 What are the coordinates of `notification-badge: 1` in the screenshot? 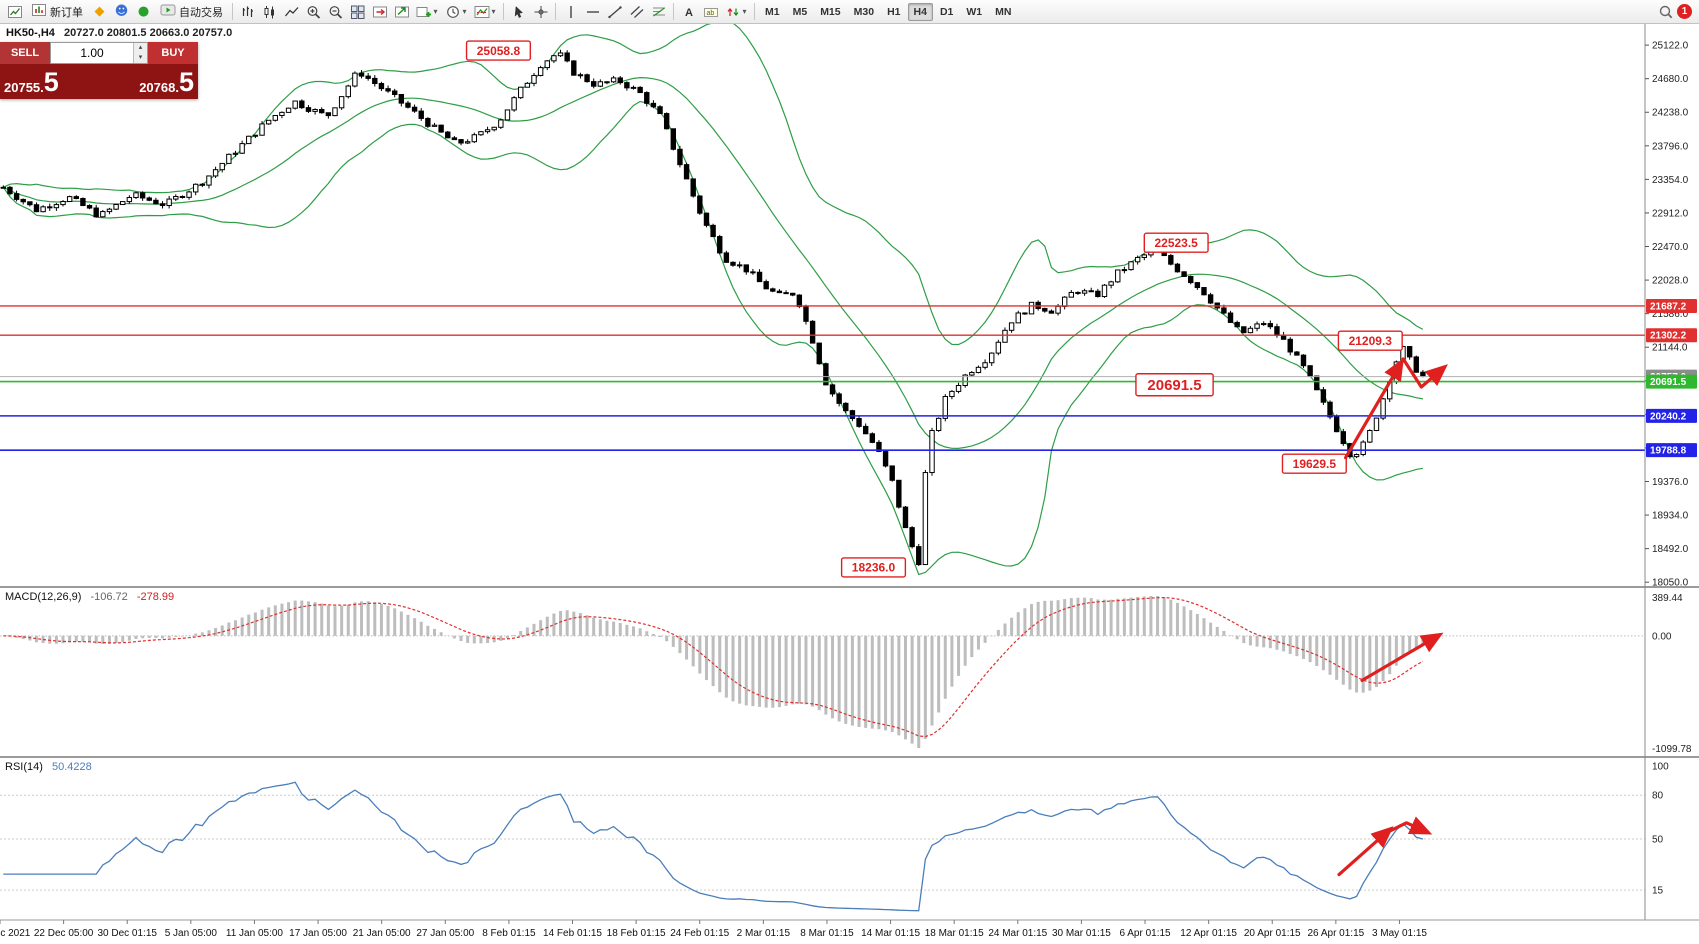 It's located at (1684, 11).